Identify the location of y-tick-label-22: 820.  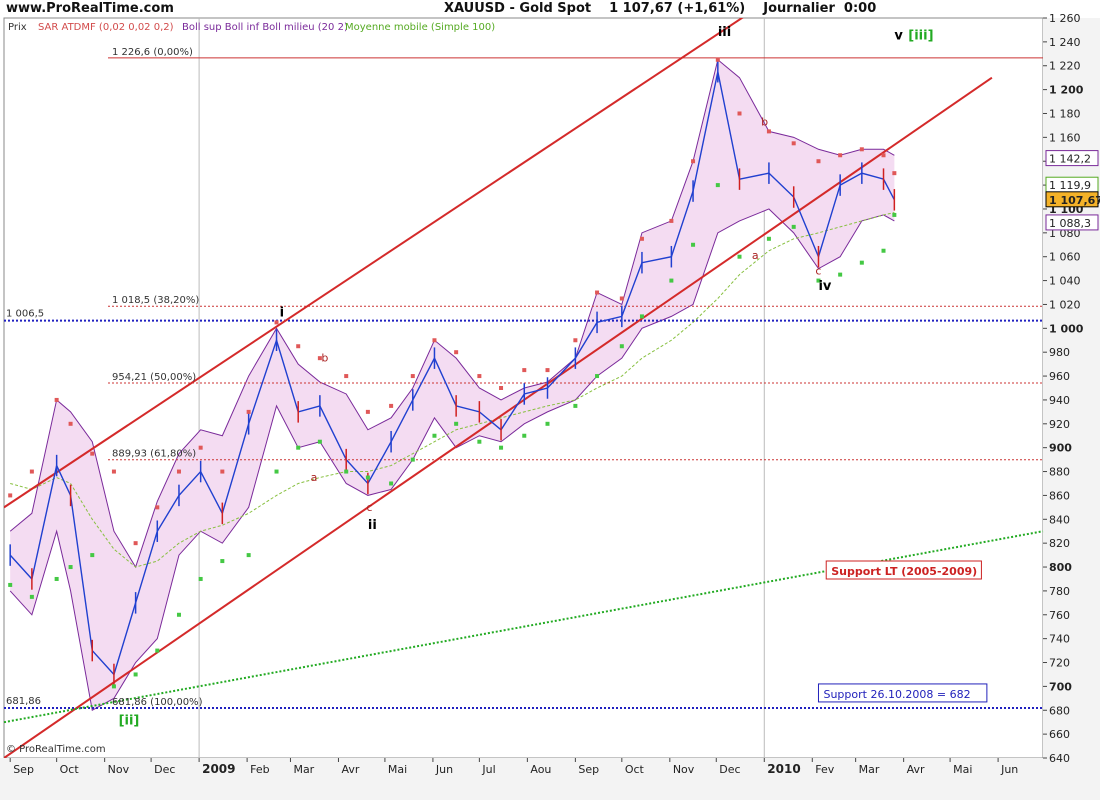
(1059, 543).